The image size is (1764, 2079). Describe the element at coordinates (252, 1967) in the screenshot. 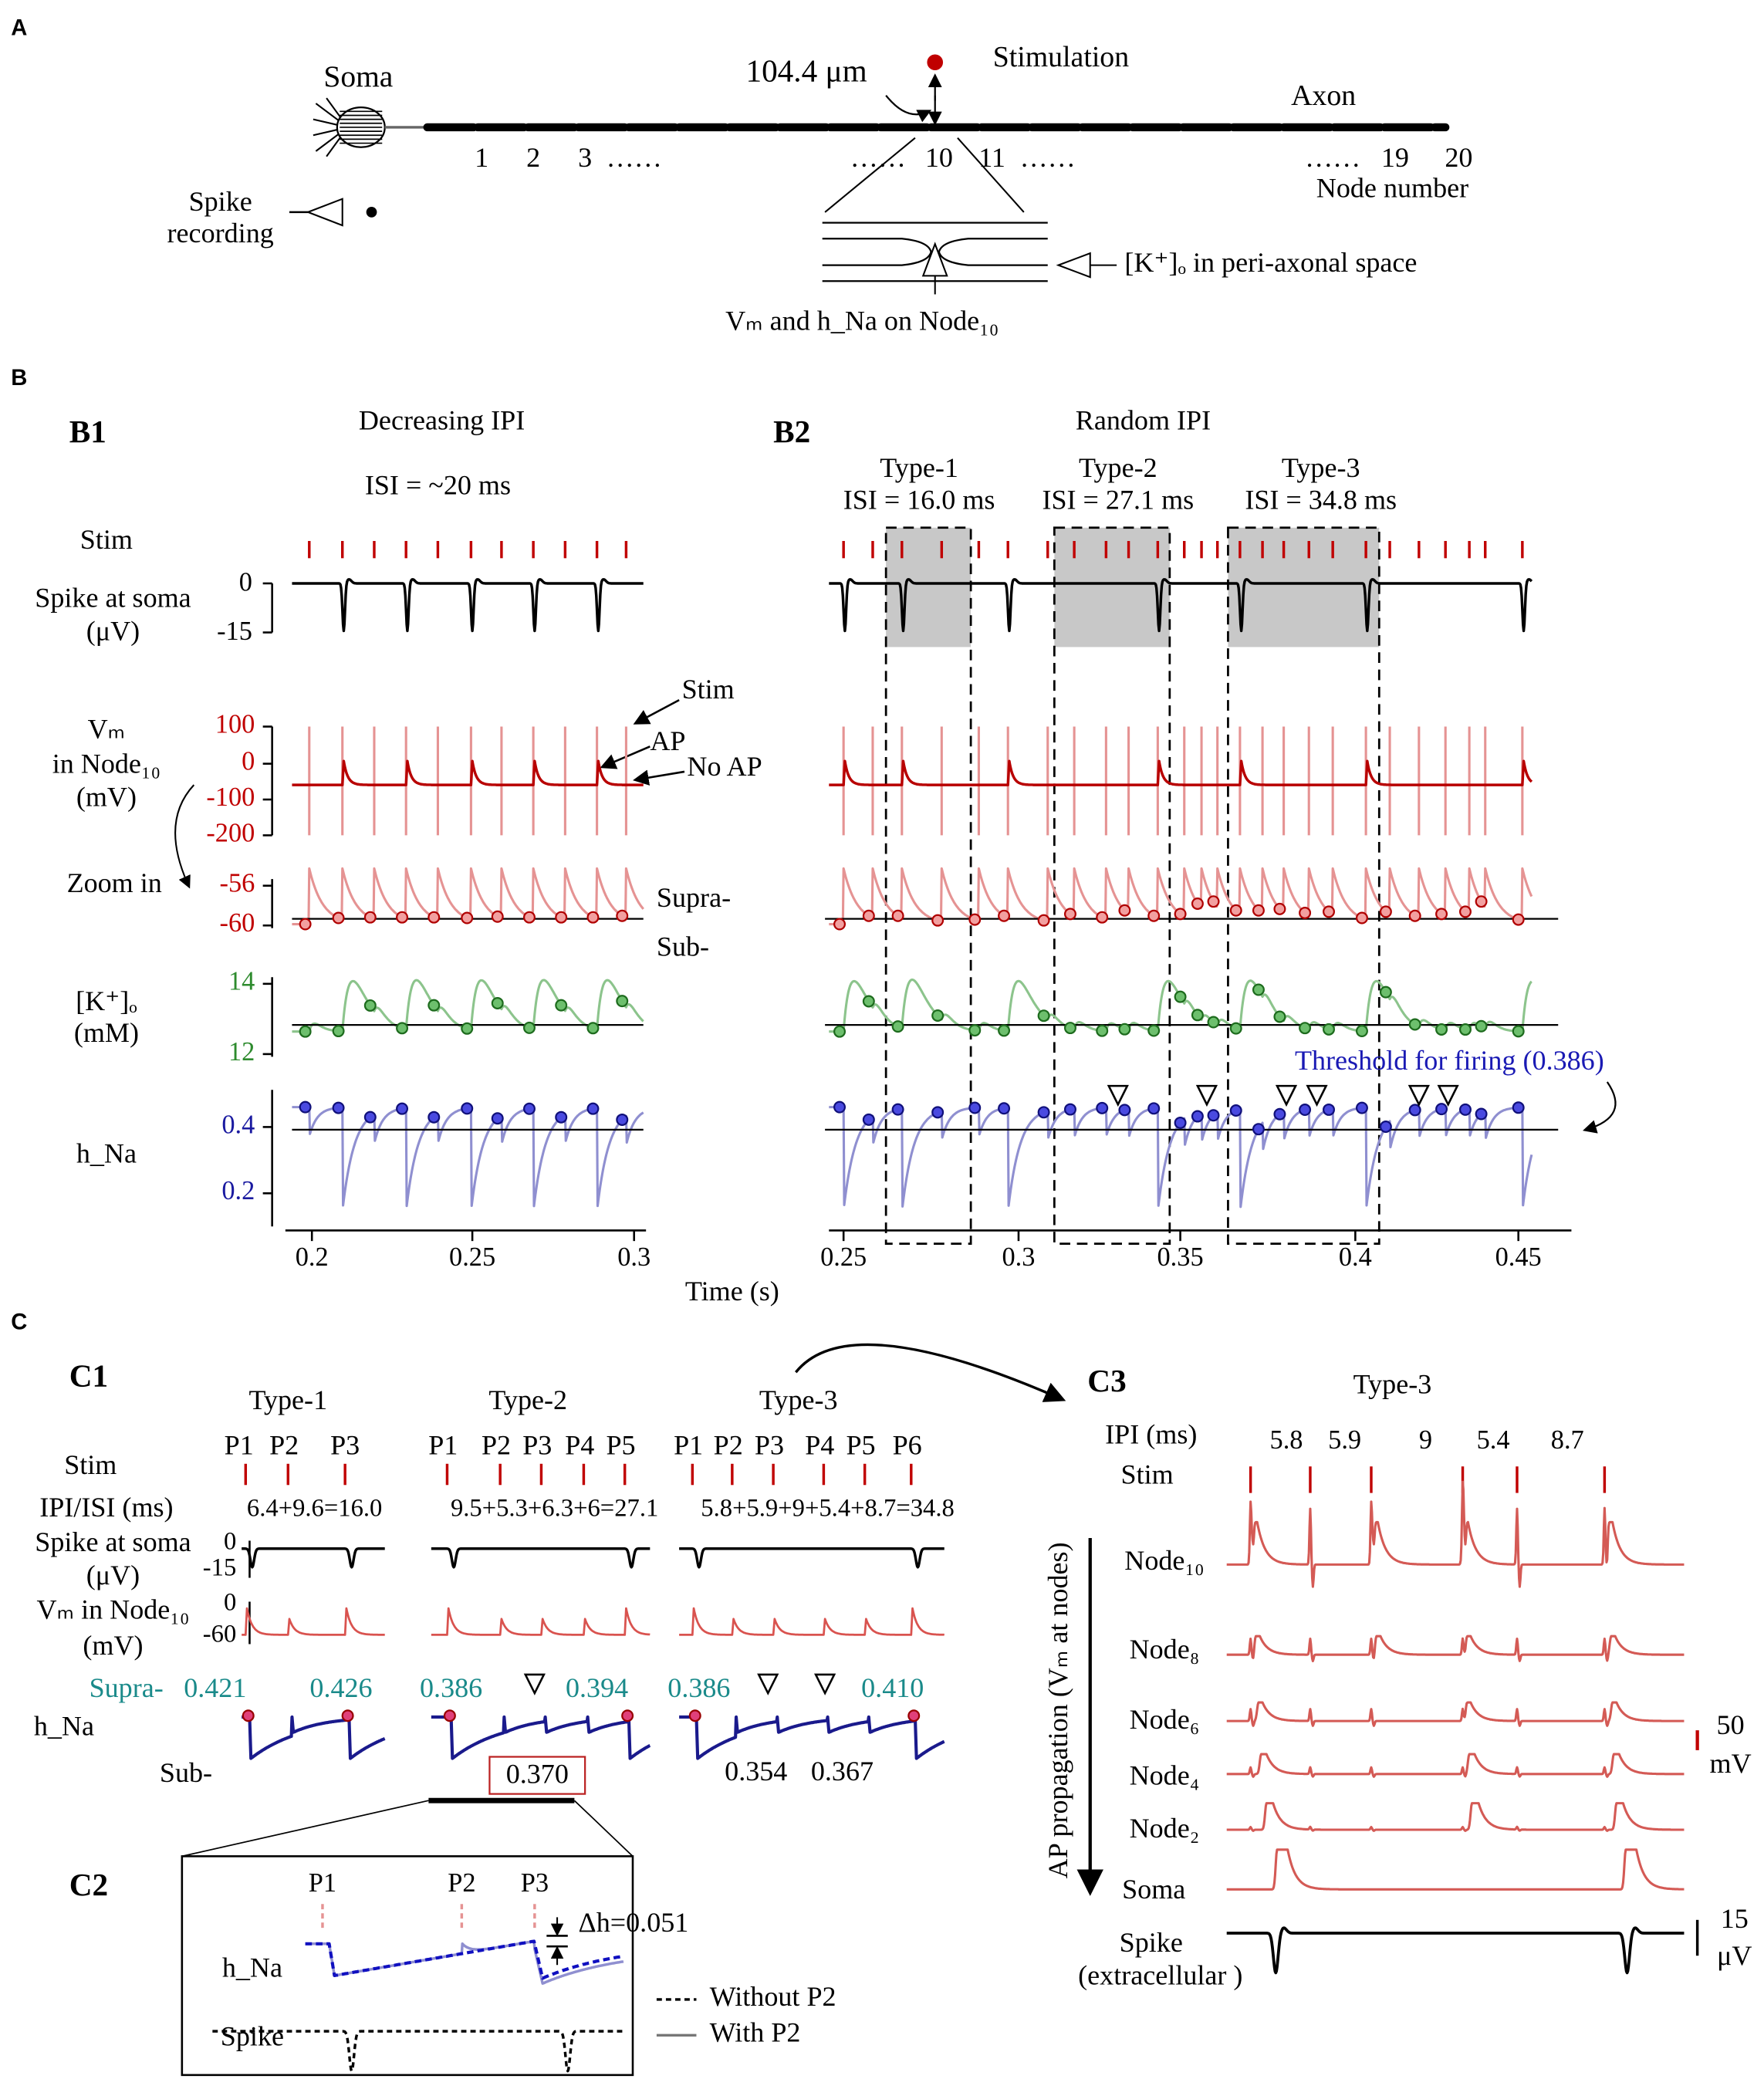

I see `label: h_Na` at that location.